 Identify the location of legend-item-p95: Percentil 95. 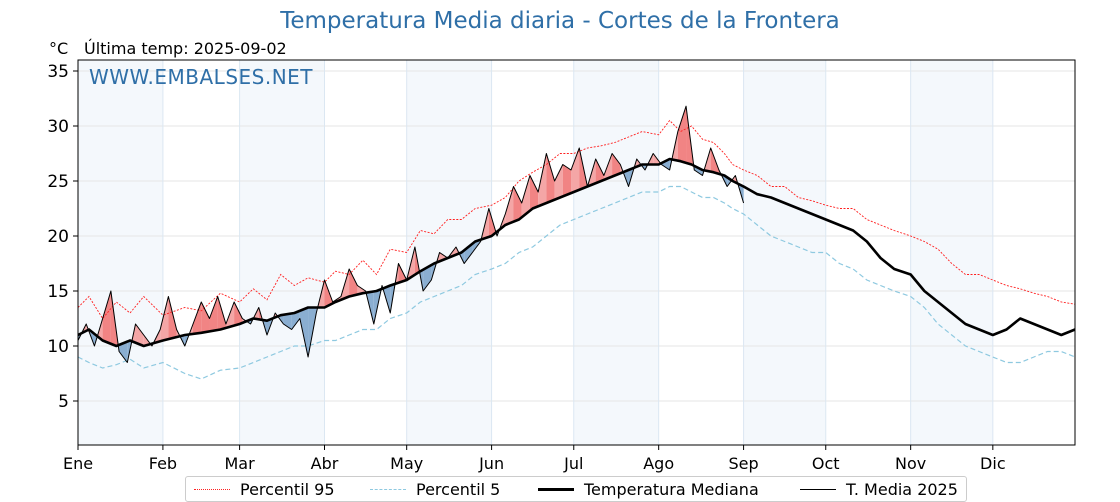
(264, 489).